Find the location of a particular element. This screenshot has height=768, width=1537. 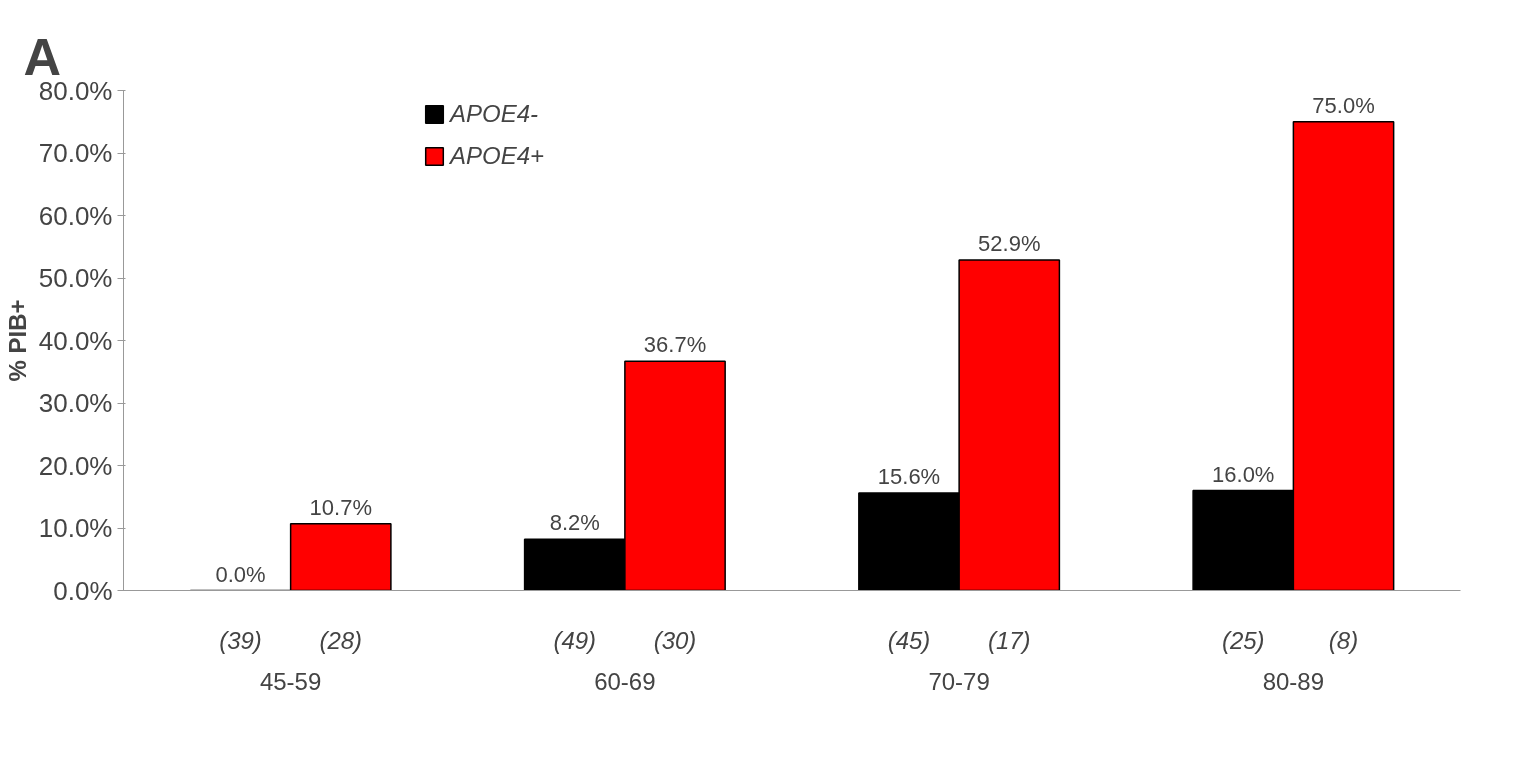

y-tick-label: 70.0% is located at coordinates (75, 153).